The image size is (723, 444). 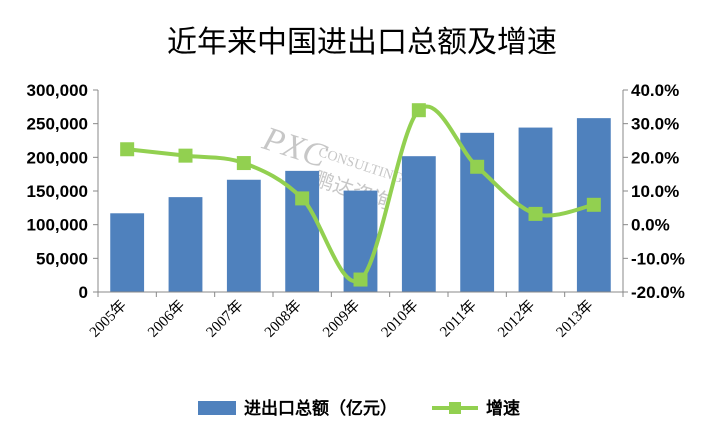 I want to click on right-axis: -20.0% -10.0% 0.0% 10.0% 20.0% 30.0% 40.0%, so click(x=653, y=191).